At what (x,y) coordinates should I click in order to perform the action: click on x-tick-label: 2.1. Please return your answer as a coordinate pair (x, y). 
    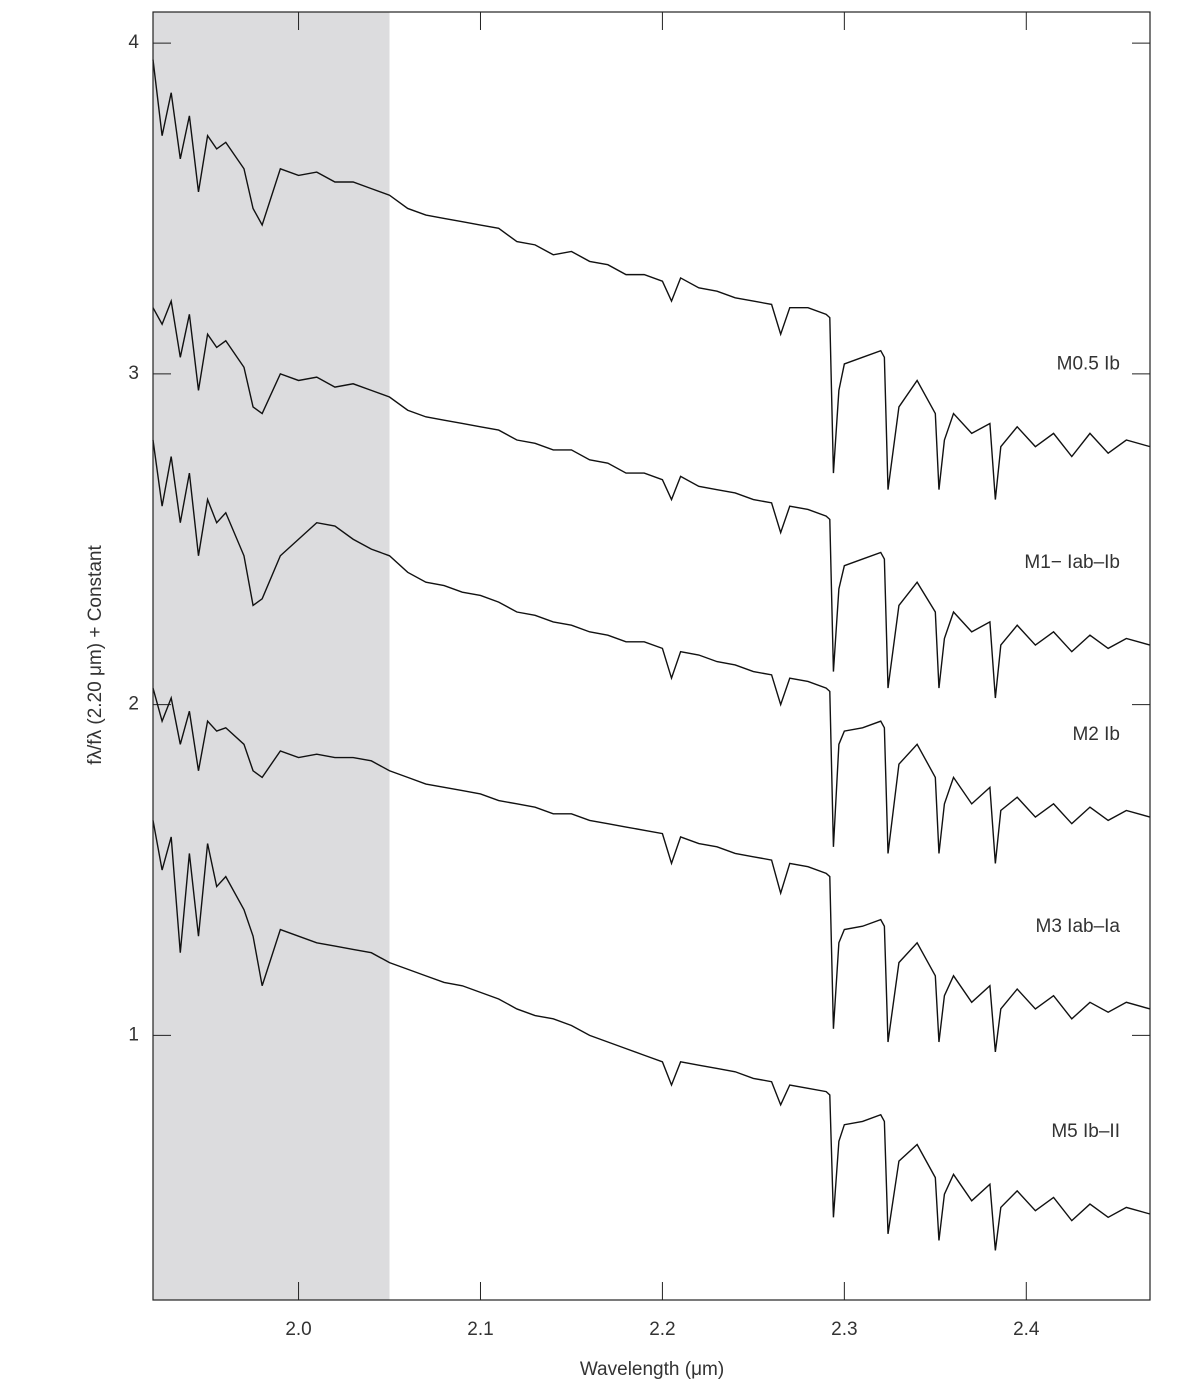
    Looking at the image, I should click on (480, 1329).